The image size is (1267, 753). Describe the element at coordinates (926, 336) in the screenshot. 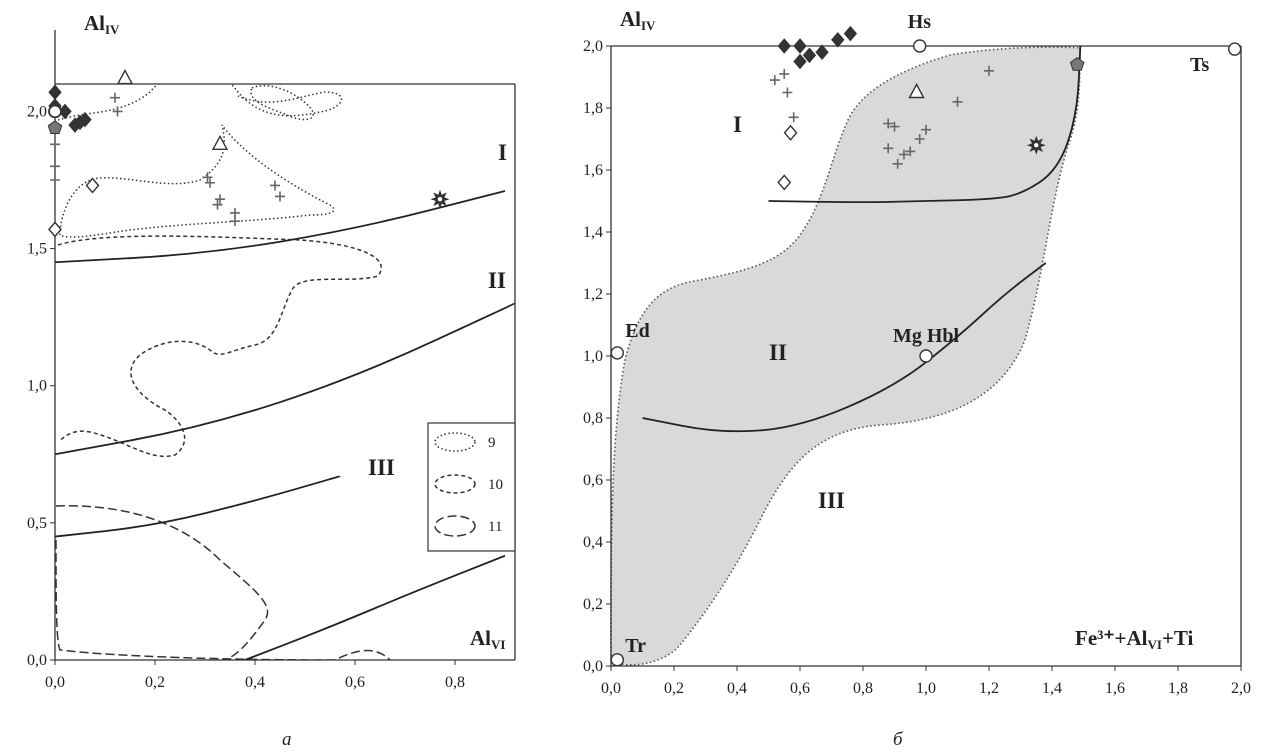

I see `end-member-mg-hbl-label: Mg Hbl` at that location.